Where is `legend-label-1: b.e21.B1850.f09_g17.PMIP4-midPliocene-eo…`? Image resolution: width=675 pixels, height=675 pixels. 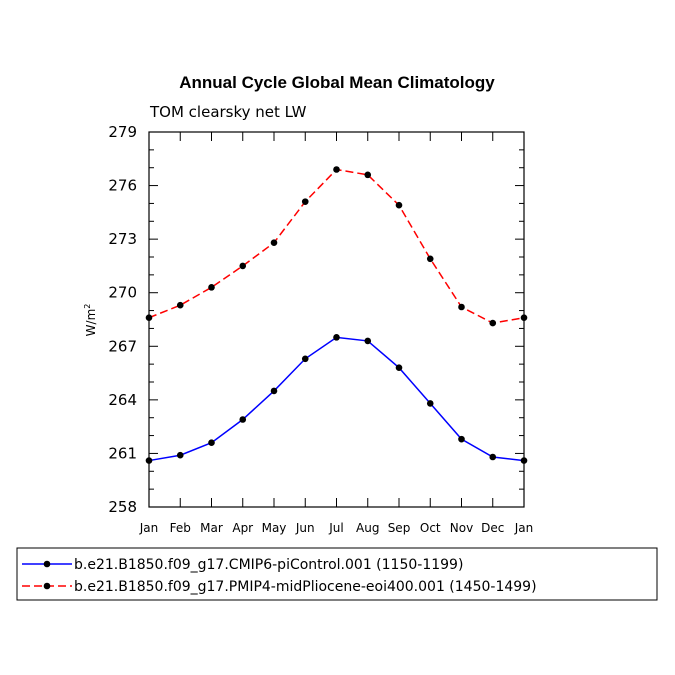 legend-label-1: b.e21.B1850.f09_g17.PMIP4-midPliocene-eo… is located at coordinates (305, 587).